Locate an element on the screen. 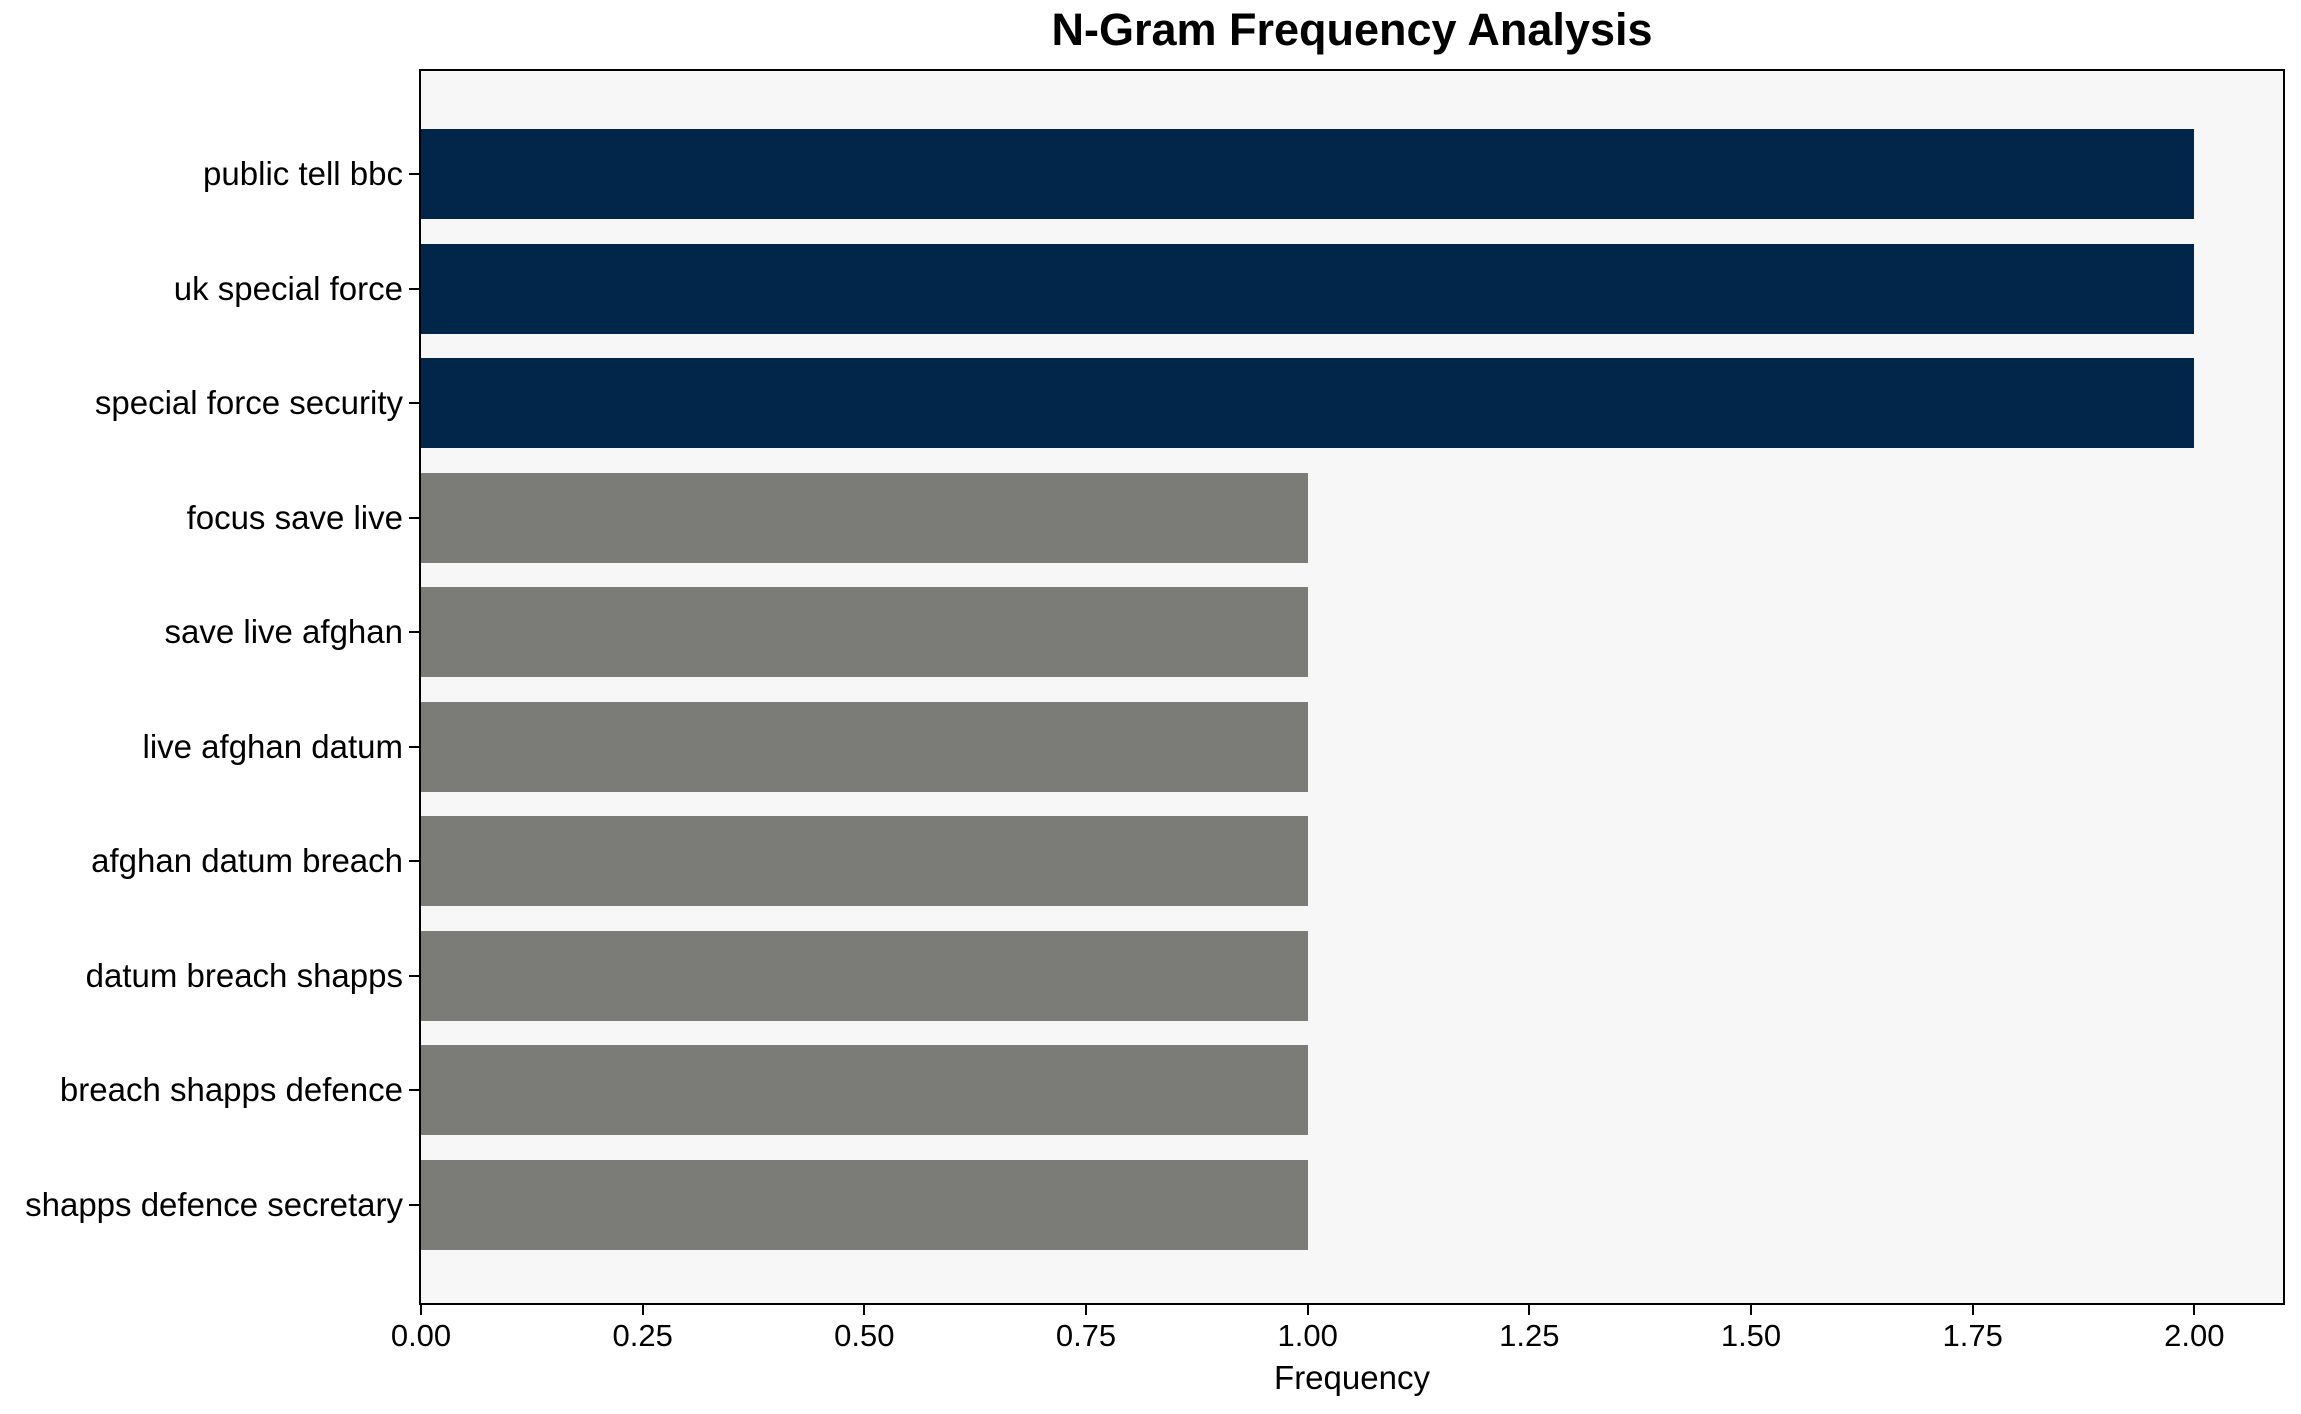  x-tick-label: 2.00 is located at coordinates (2194, 1335).